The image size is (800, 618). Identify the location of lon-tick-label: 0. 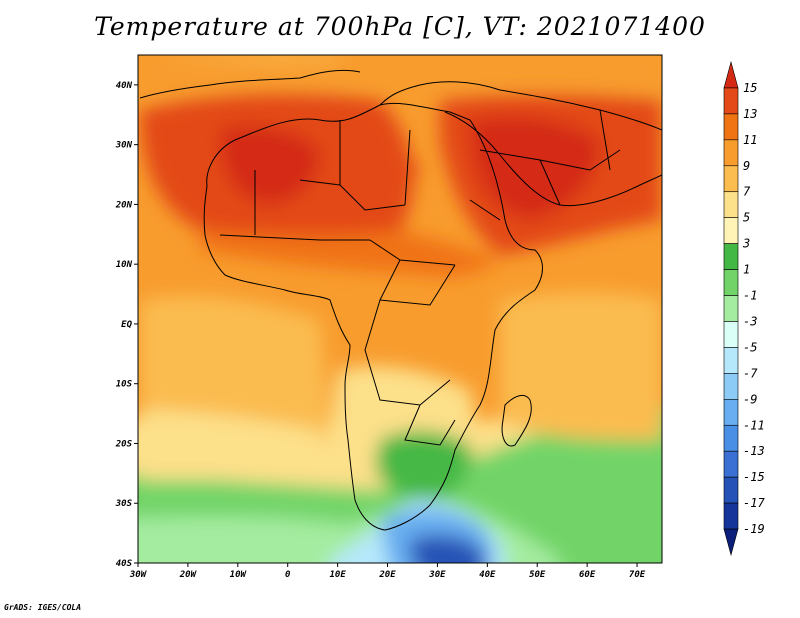
(288, 575).